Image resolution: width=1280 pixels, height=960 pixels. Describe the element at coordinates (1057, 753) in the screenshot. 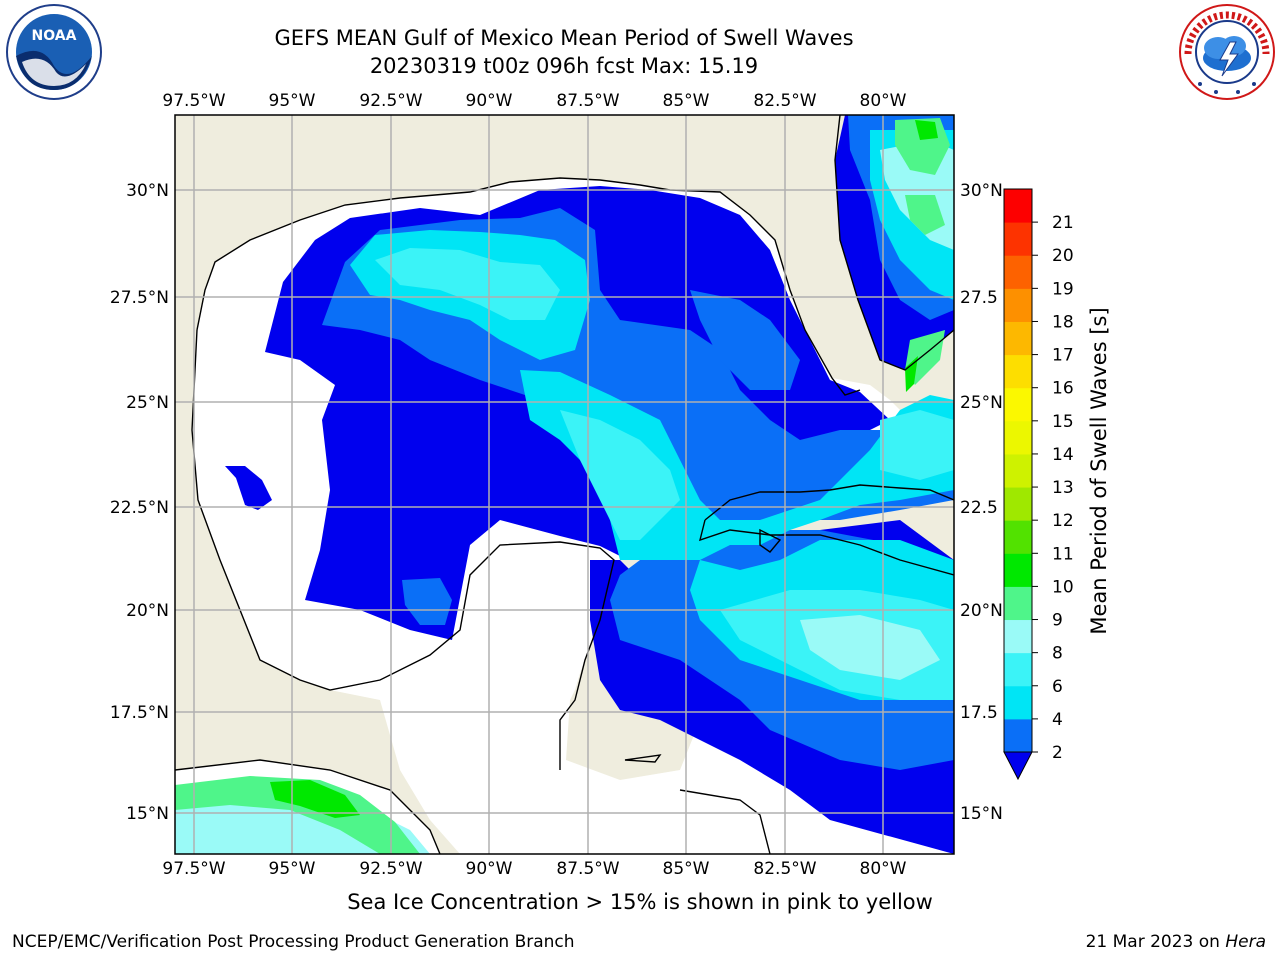

I see `colorbar-tick-label: 2` at that location.